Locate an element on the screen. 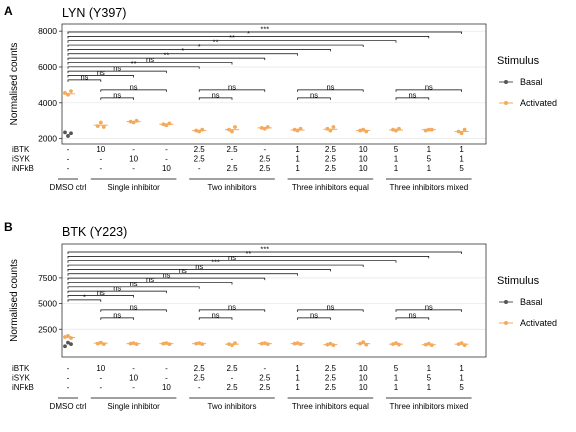  significance-label: * is located at coordinates (199, 46).